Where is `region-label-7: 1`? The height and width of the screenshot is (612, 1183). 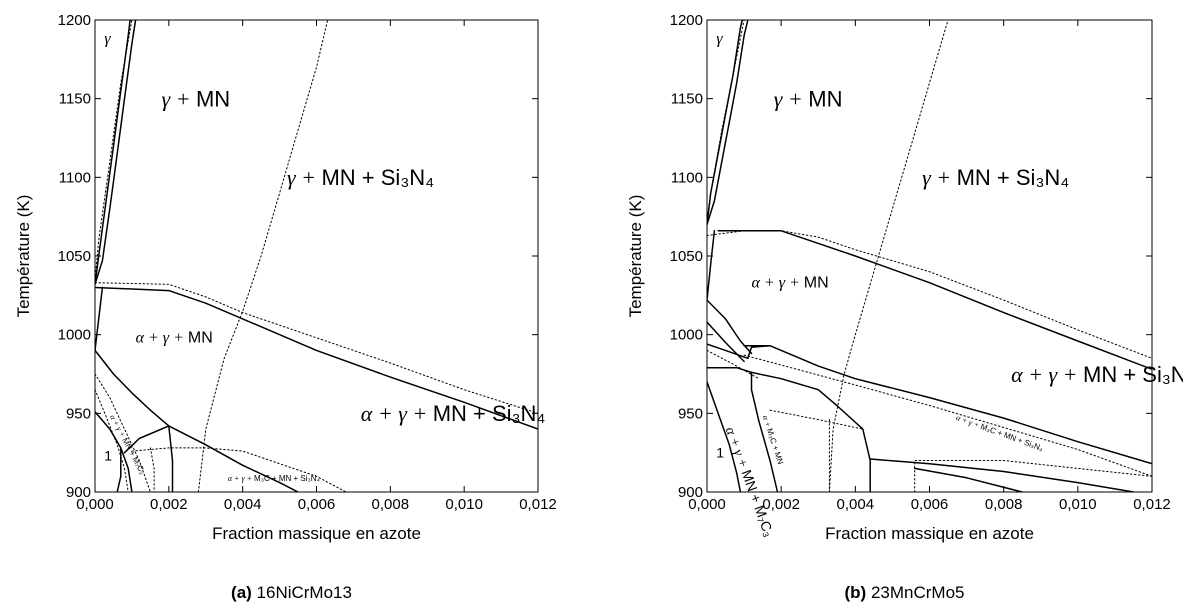
region-label-7: 1 is located at coordinates (108, 456).